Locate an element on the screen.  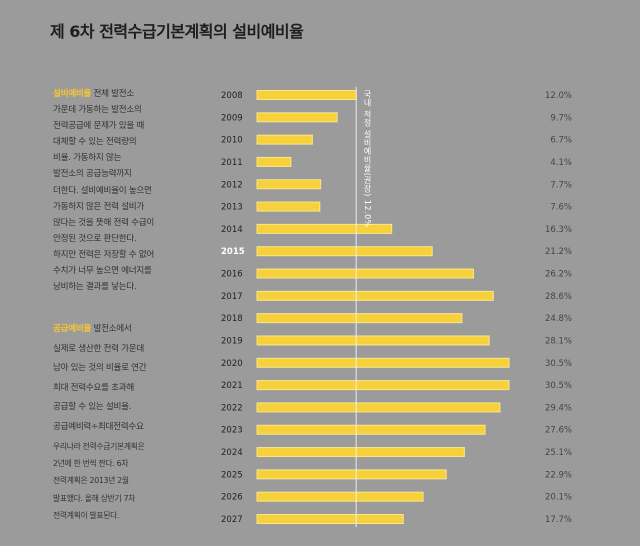
value-label: 17.7% is located at coordinates (558, 520).